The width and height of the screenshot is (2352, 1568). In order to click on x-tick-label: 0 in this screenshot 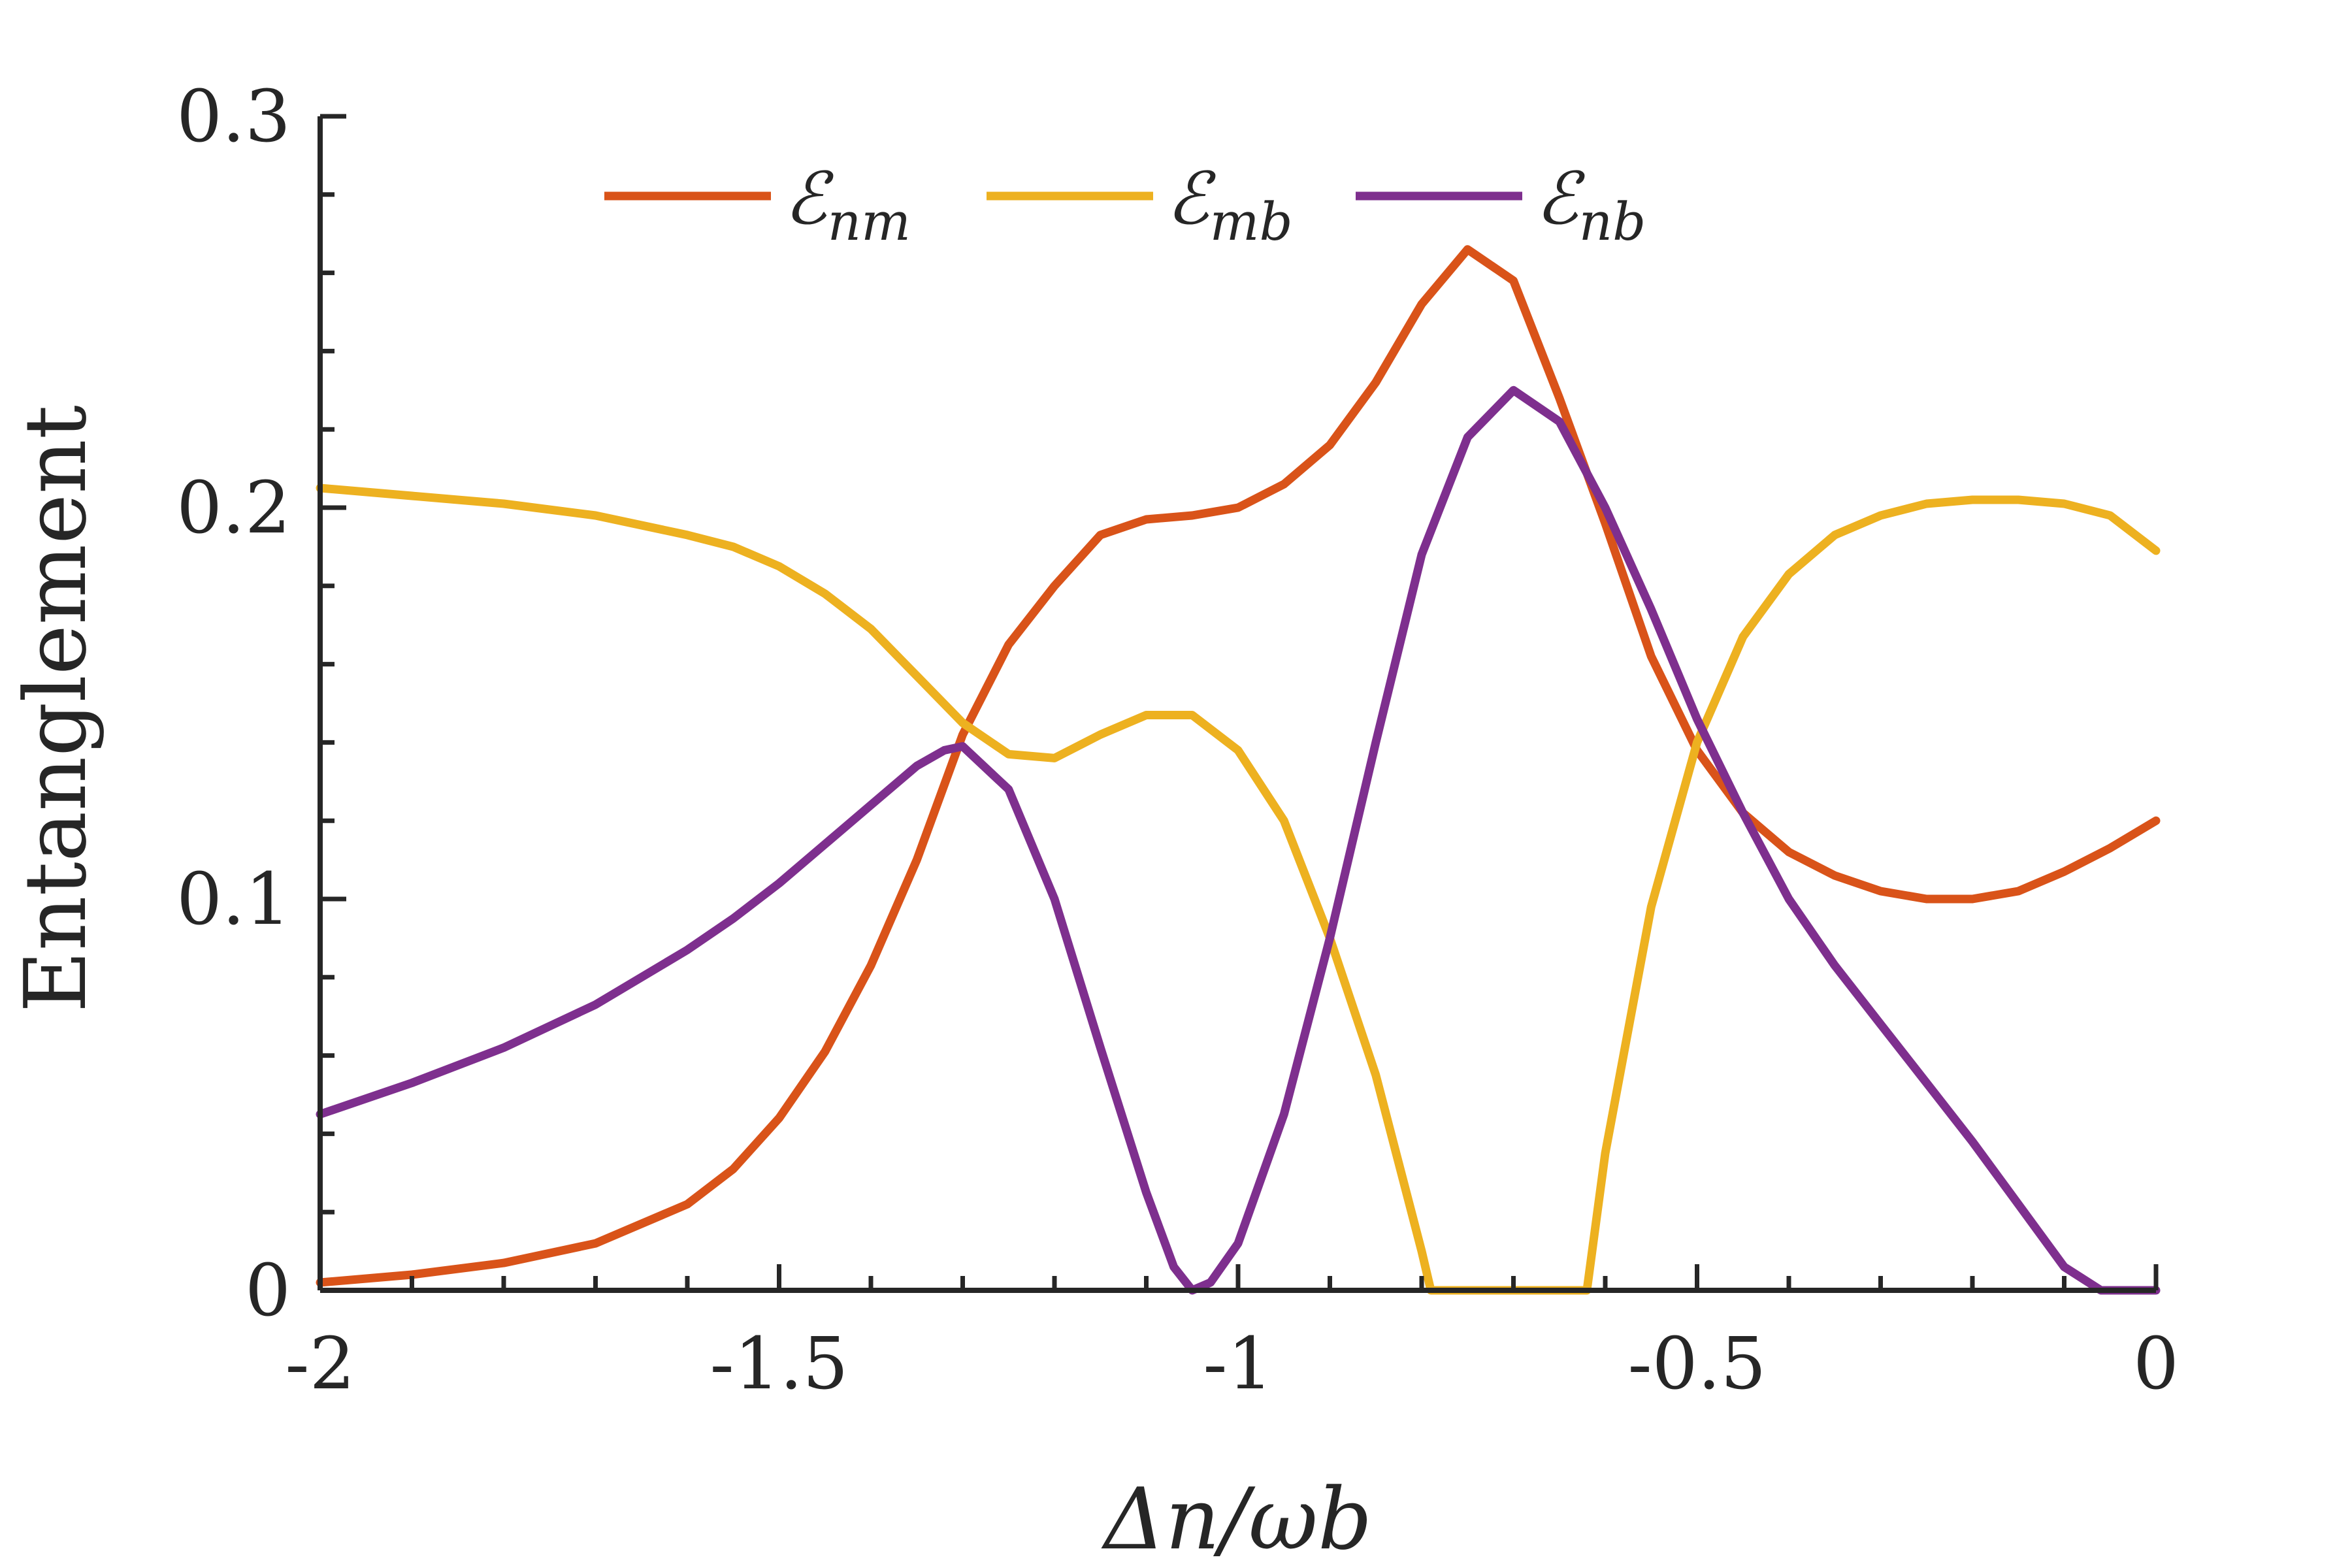, I will do `click(2156, 1363)`.